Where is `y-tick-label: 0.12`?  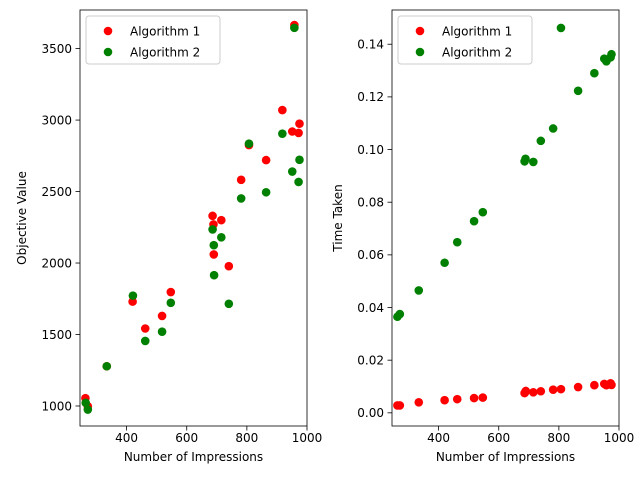
y-tick-label: 0.12 is located at coordinates (370, 97).